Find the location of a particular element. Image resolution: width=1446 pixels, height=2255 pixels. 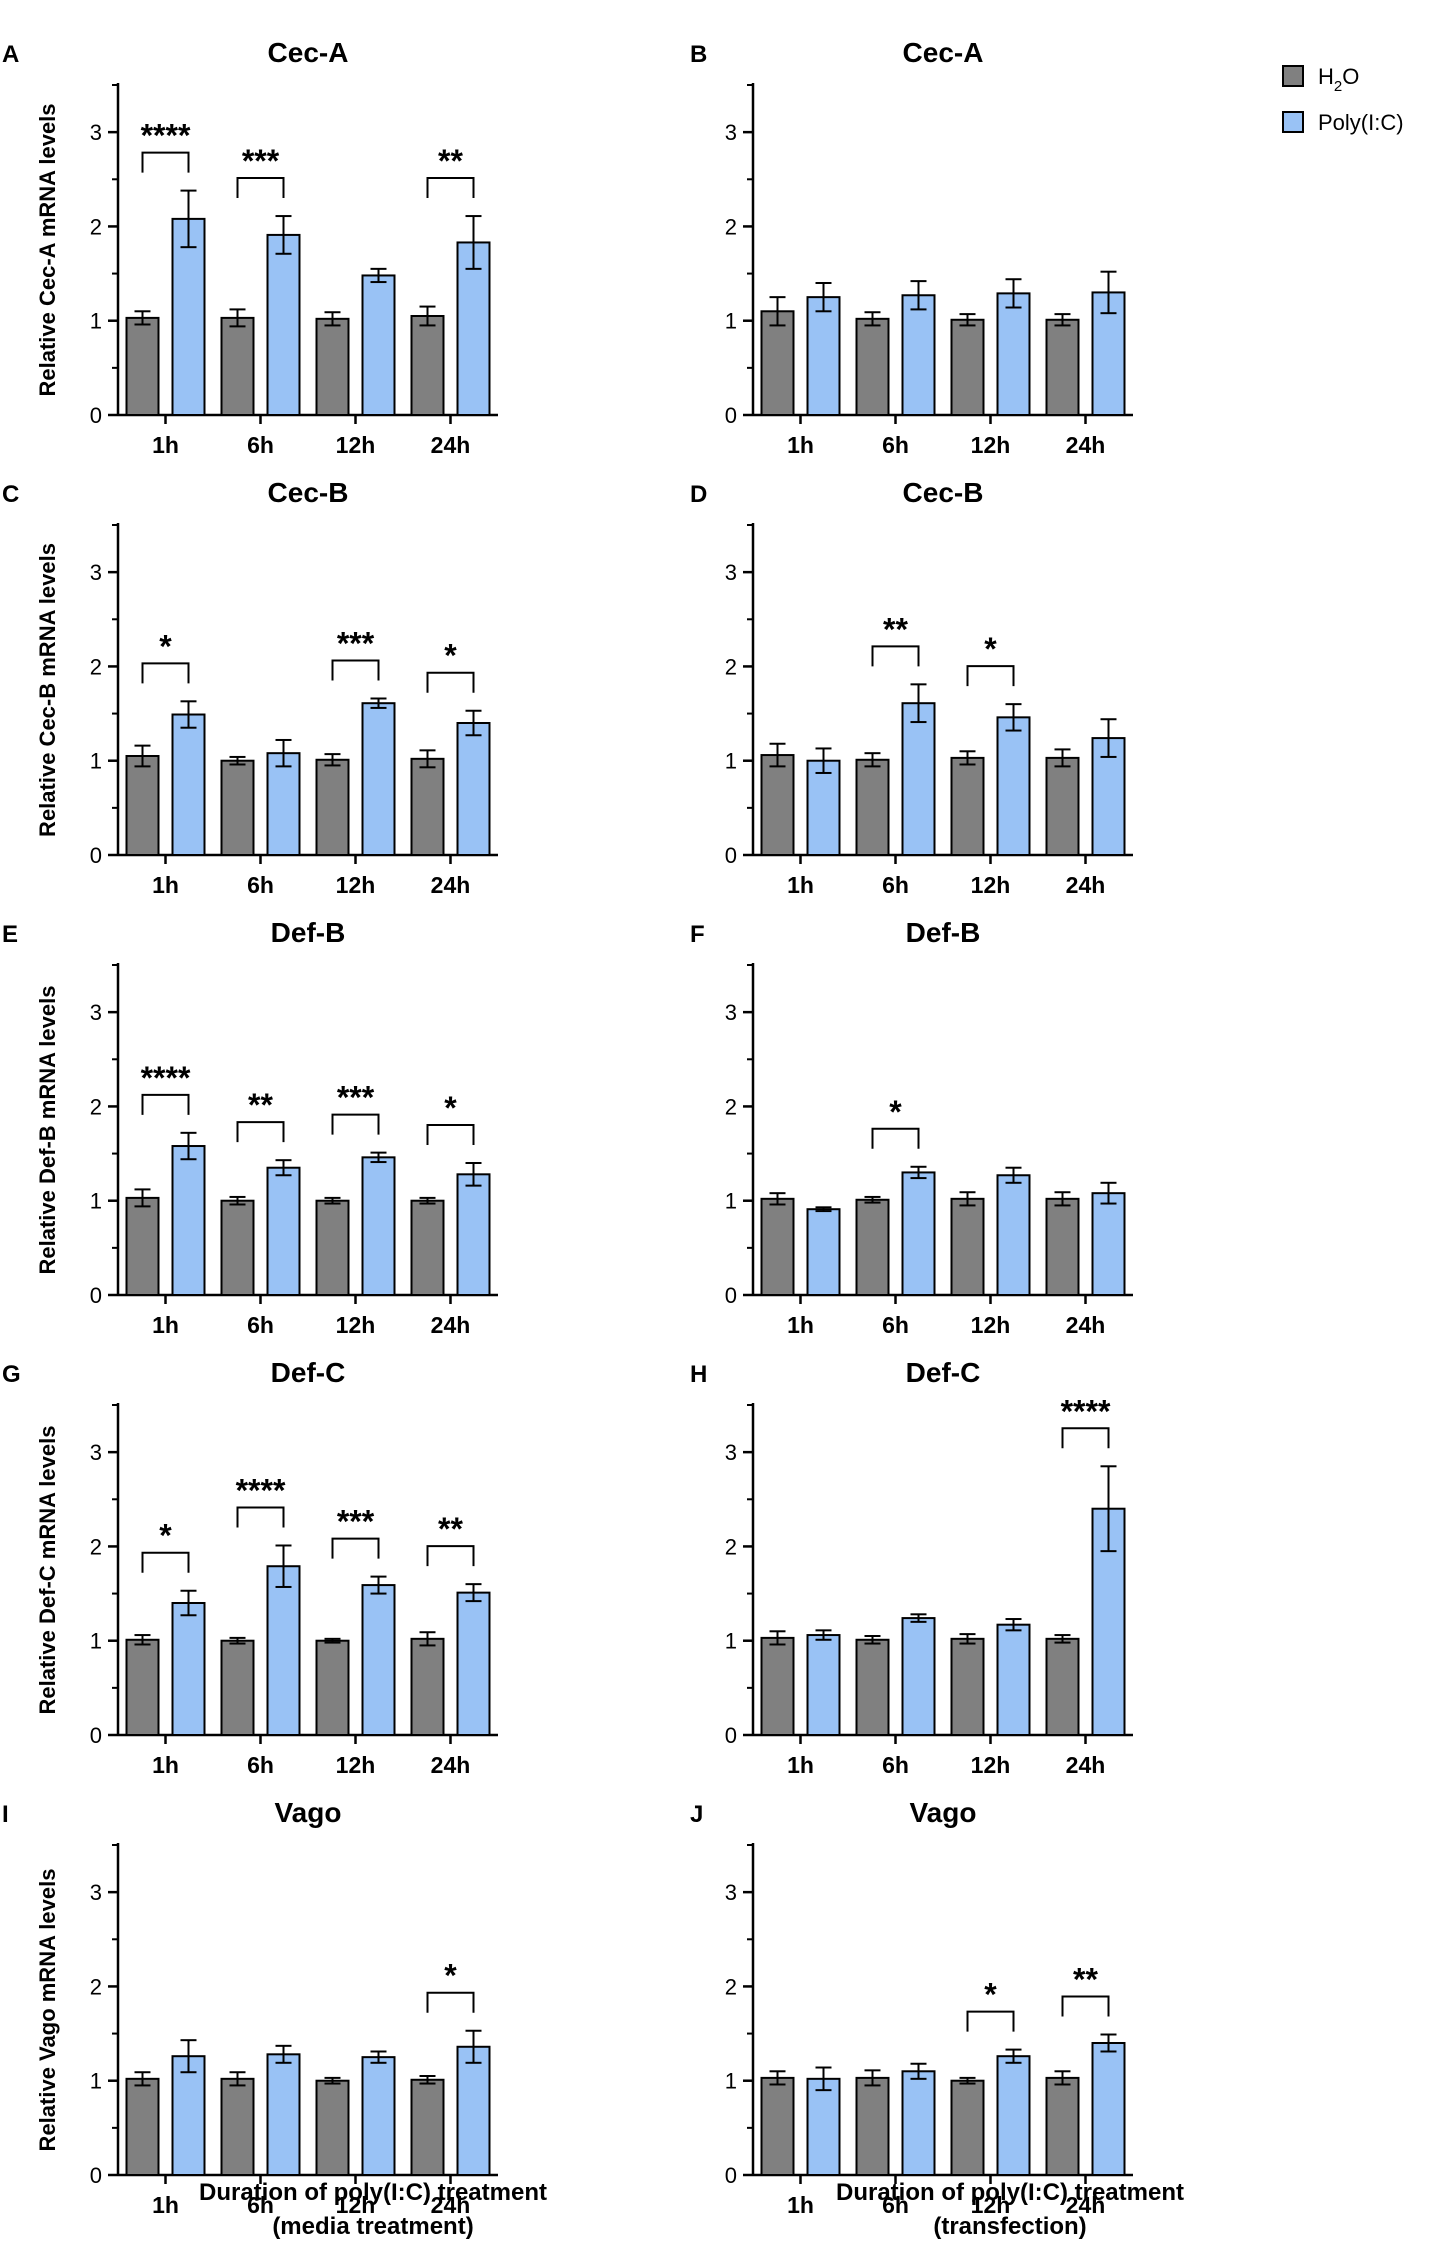

panel-c-sig-label: *** is located at coordinates (356, 643).